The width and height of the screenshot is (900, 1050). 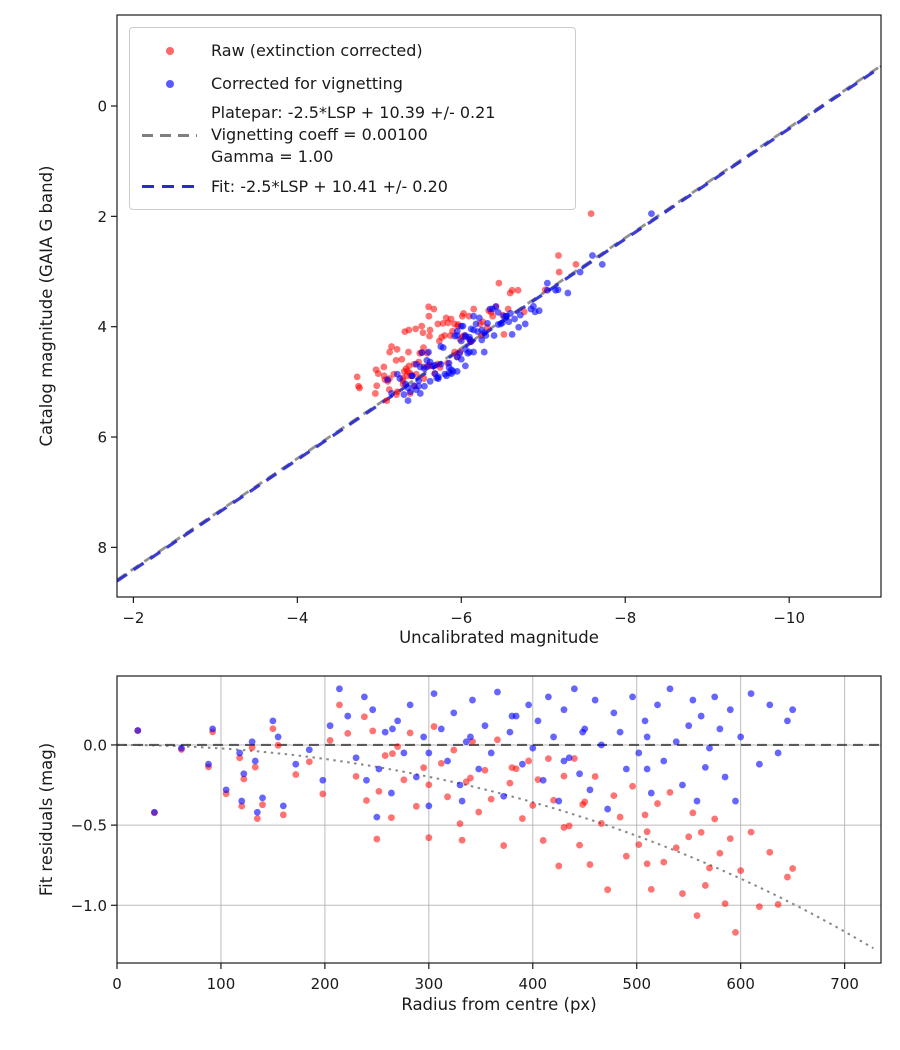 What do you see at coordinates (625, 618) in the screenshot?
I see `x-tick-label: −8` at bounding box center [625, 618].